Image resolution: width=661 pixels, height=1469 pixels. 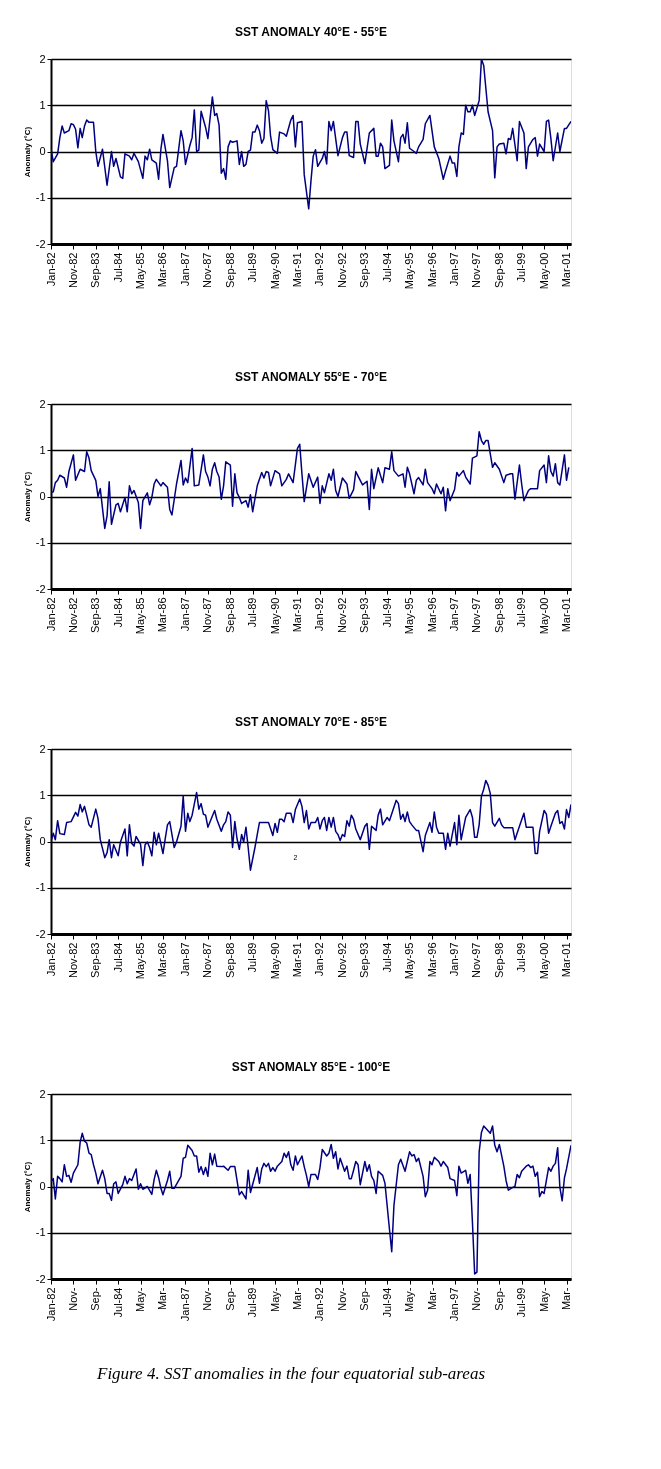 I want to click on x-tick-label: Jul-89, so click(x=252, y=267).